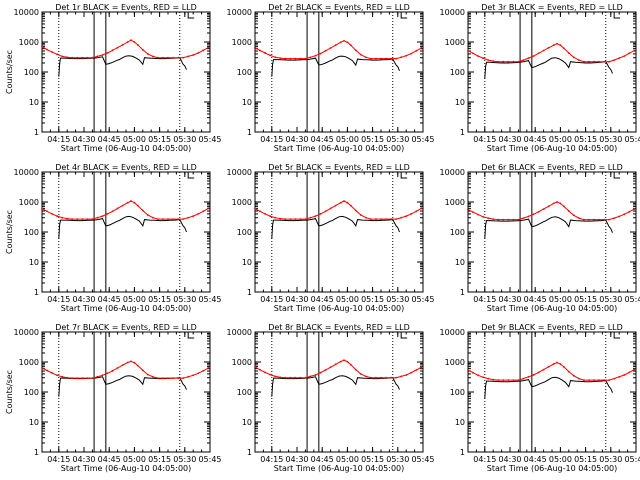 The width and height of the screenshot is (640, 480). I want to click on x-tick-label: 04:45, so click(109, 459).